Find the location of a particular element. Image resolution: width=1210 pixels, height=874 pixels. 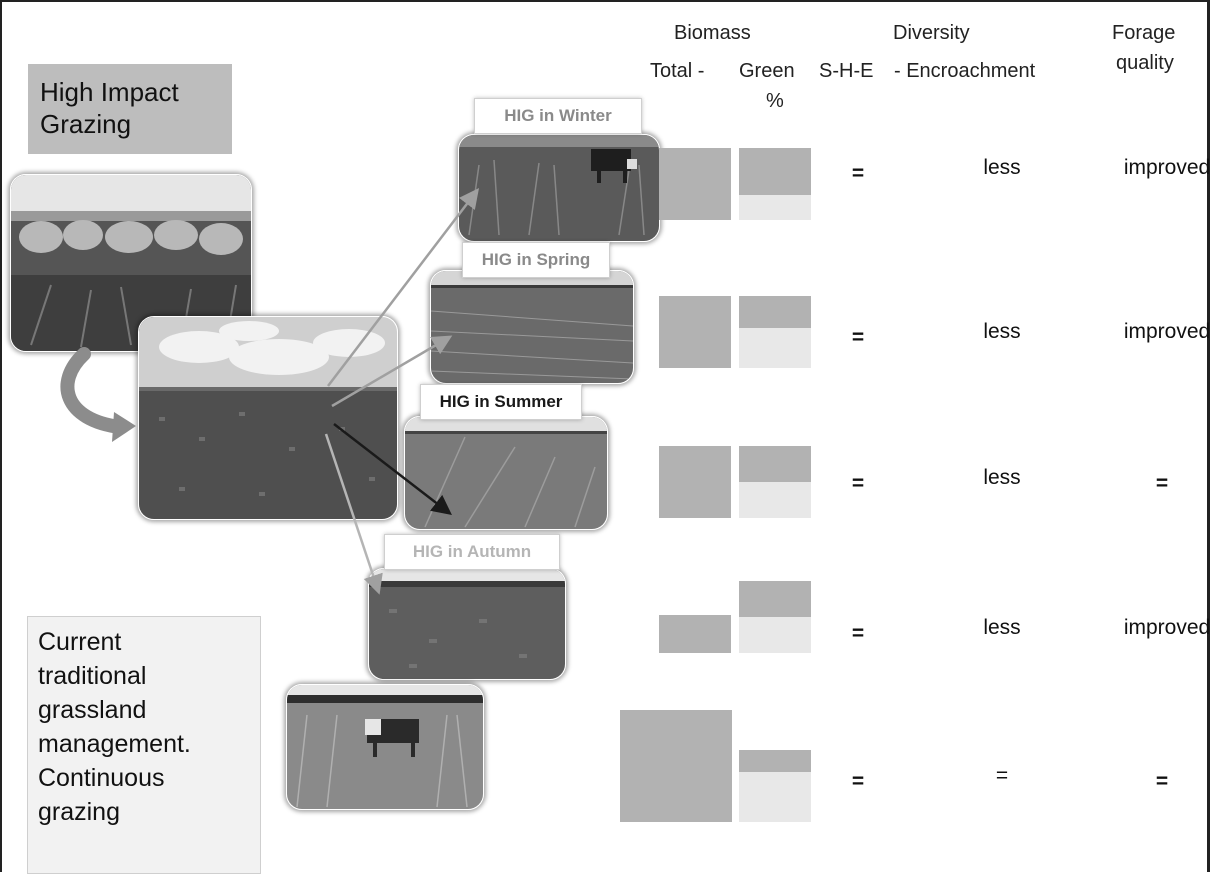

current-line: management. is located at coordinates (114, 744).